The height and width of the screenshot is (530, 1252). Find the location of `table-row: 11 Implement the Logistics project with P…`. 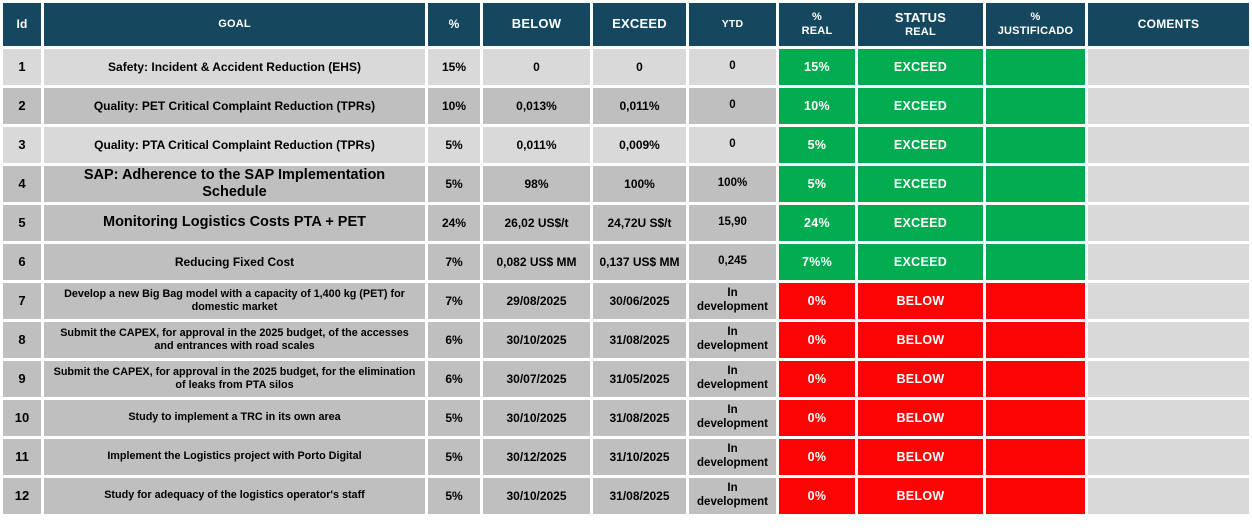

table-row: 11 Implement the Logistics project with P… is located at coordinates (626, 457).